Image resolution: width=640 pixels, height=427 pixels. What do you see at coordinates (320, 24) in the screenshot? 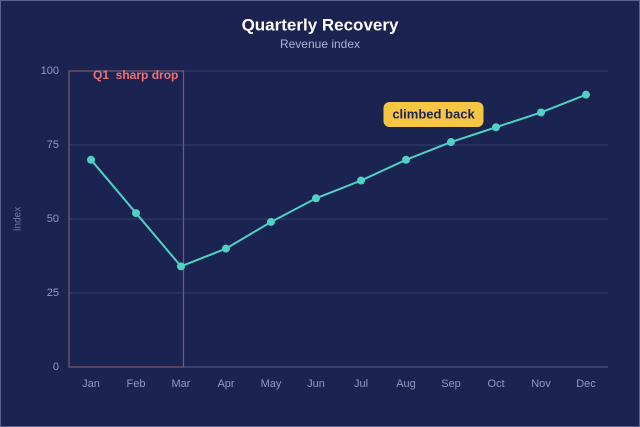
I see `chart-title: Quarterly Recovery` at bounding box center [320, 24].